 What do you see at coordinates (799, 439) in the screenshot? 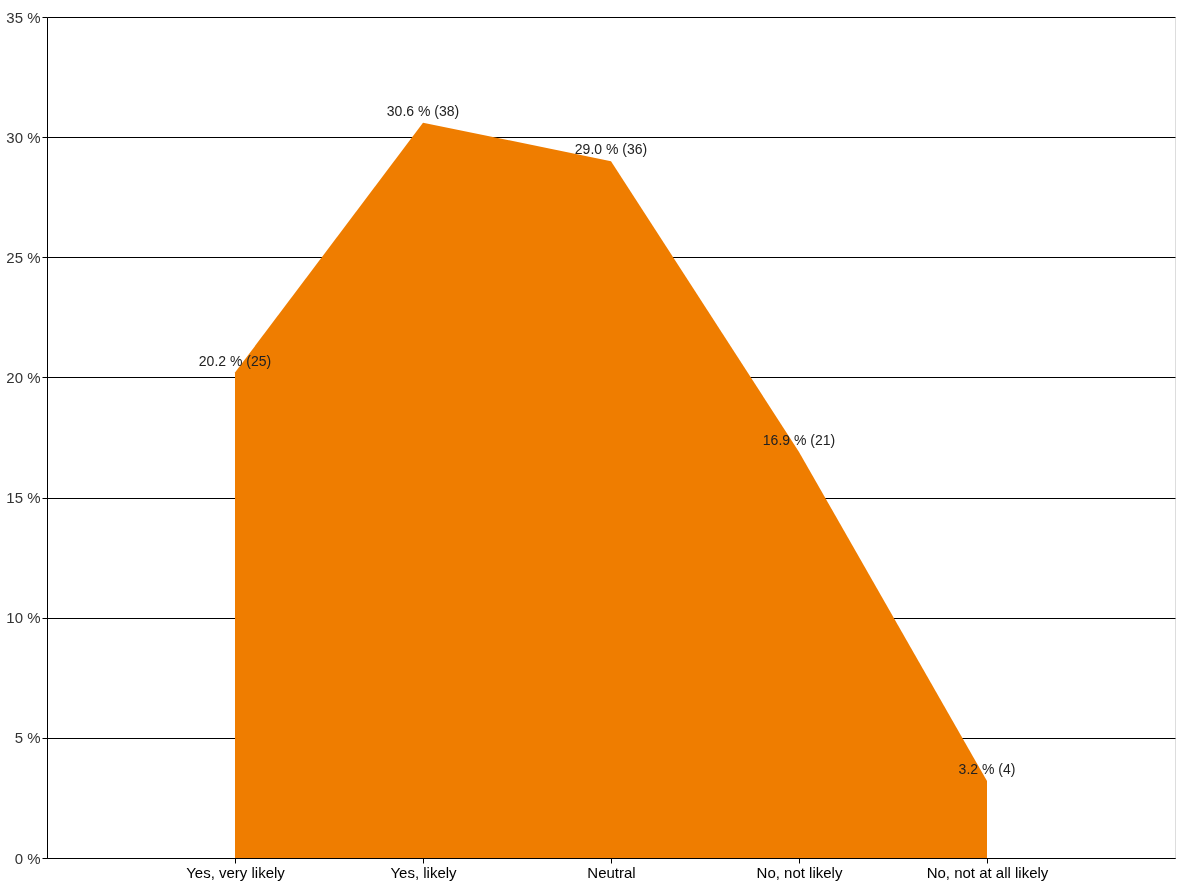
I see `data-label: 16.9 % (21)` at bounding box center [799, 439].